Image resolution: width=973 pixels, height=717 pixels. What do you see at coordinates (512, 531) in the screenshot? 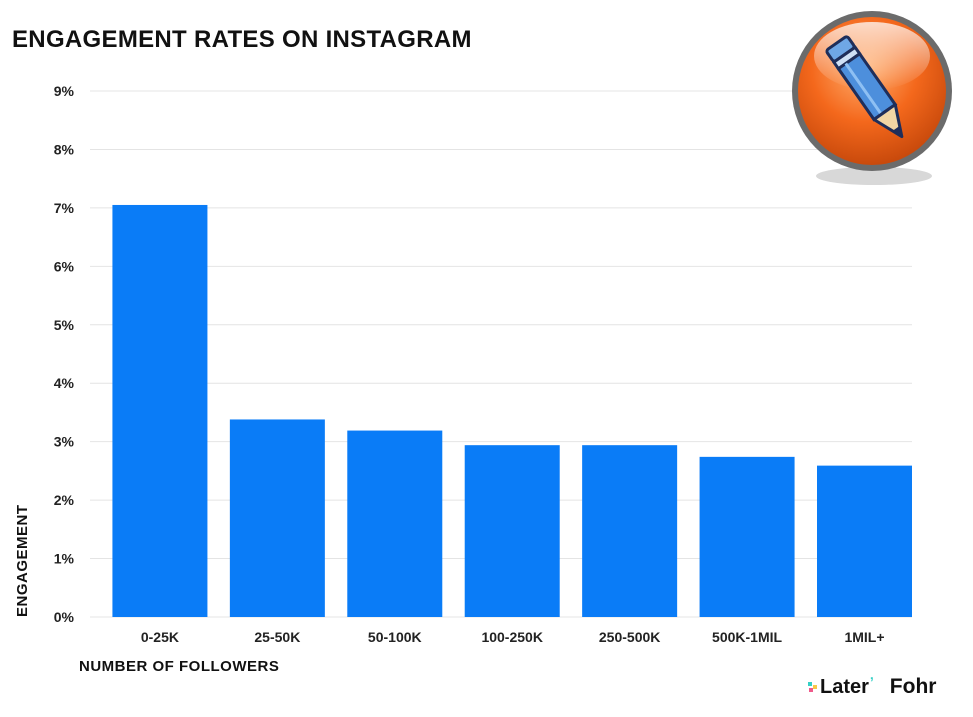
I see `bar-100-250k` at bounding box center [512, 531].